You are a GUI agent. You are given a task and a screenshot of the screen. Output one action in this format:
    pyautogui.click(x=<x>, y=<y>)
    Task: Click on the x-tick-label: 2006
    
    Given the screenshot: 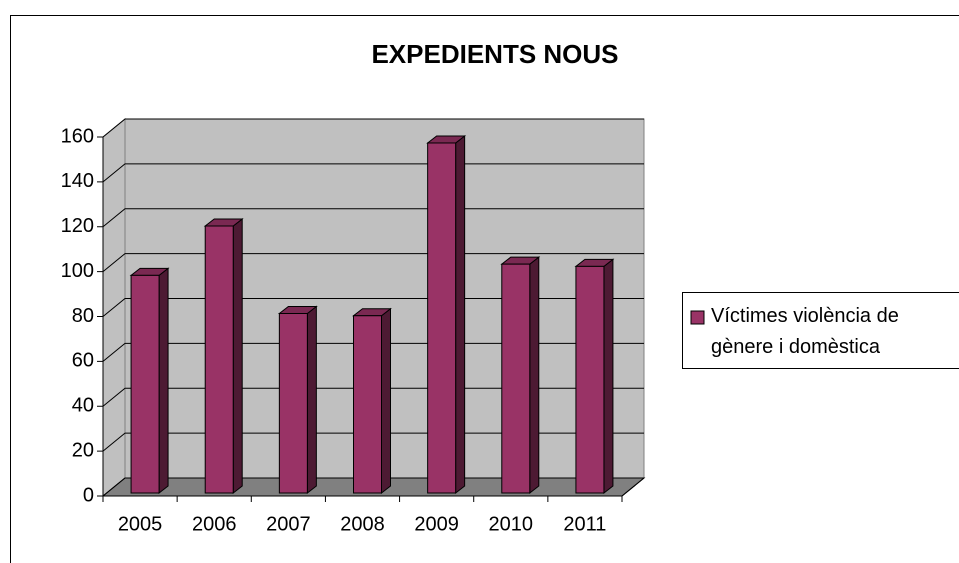 What is the action you would take?
    pyautogui.click(x=214, y=524)
    